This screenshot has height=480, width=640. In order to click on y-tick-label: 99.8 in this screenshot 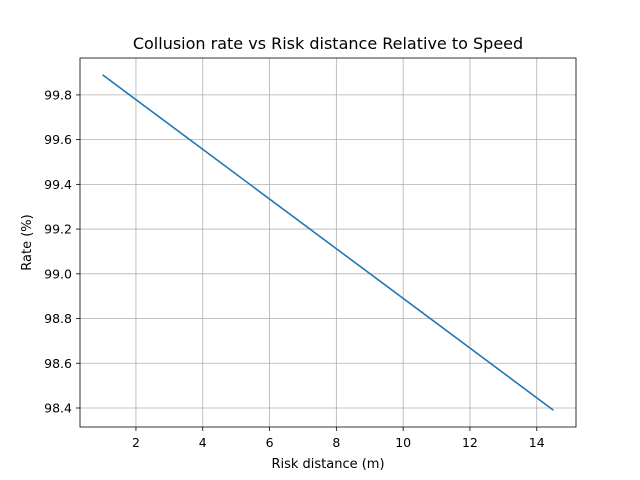, I will do `click(58, 94)`.